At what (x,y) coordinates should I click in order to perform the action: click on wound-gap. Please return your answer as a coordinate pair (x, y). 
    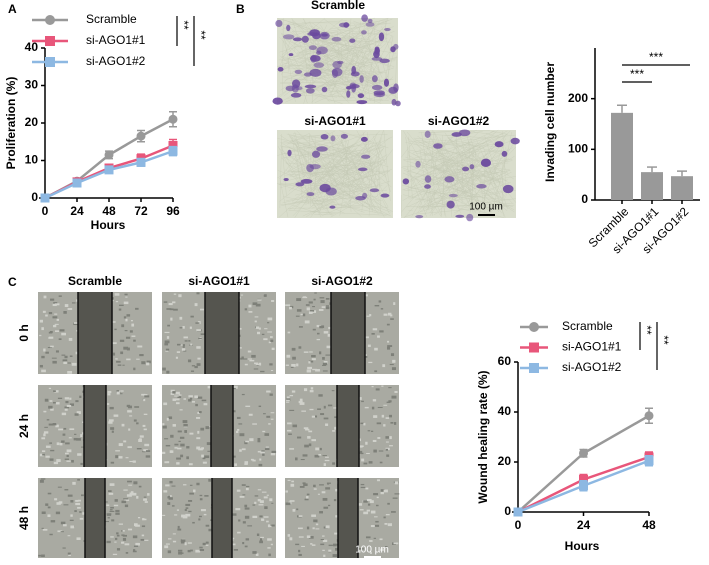
    Looking at the image, I should click on (348, 426).